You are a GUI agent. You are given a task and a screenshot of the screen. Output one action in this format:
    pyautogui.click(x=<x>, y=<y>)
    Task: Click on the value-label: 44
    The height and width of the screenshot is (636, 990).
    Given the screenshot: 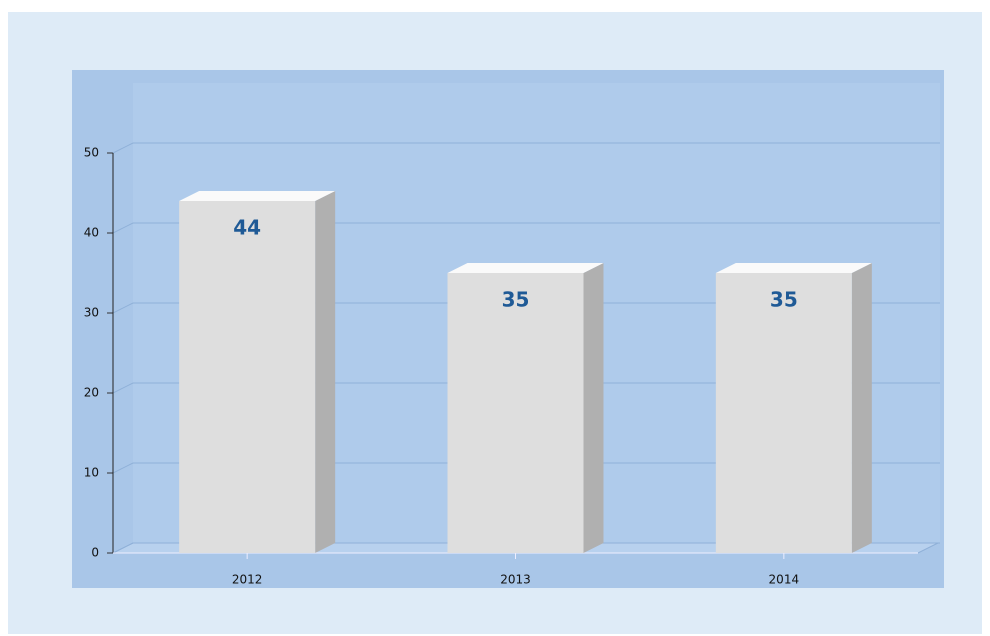 What is the action you would take?
    pyautogui.click(x=247, y=228)
    